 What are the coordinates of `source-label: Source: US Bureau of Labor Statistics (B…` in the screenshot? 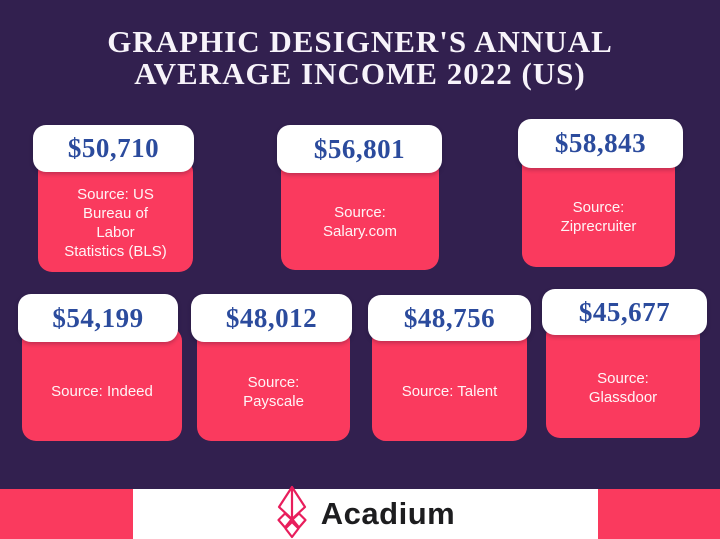 It's located at (115, 222).